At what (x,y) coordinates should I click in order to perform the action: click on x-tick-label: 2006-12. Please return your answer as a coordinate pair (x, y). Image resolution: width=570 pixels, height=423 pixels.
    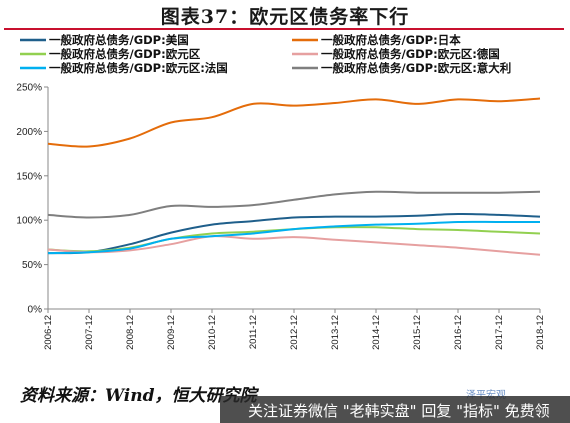
    Looking at the image, I should click on (48, 332).